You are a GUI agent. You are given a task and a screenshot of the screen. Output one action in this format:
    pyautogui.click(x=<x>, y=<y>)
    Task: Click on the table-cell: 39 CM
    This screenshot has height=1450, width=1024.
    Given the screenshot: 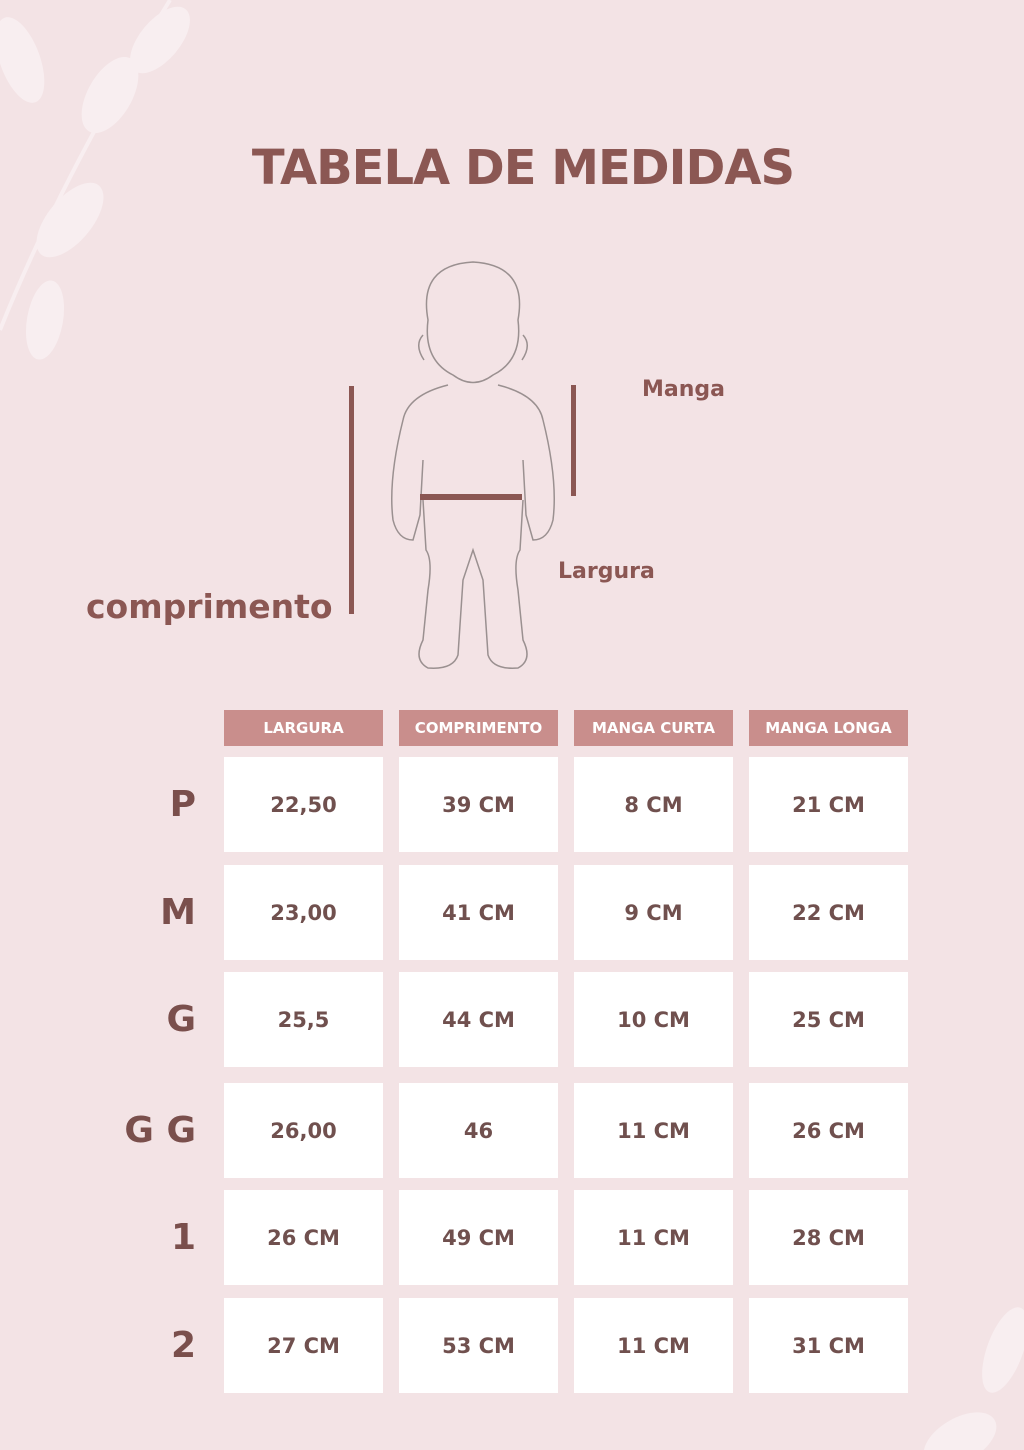 What is the action you would take?
    pyautogui.click(x=478, y=804)
    